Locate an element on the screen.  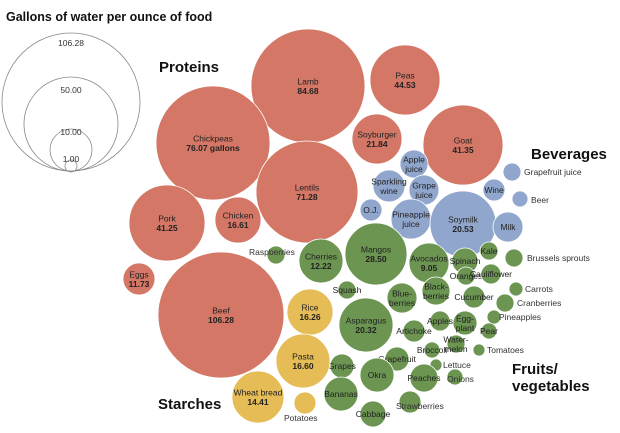
bubble-grapefruit-juice is located at coordinates (512, 172).